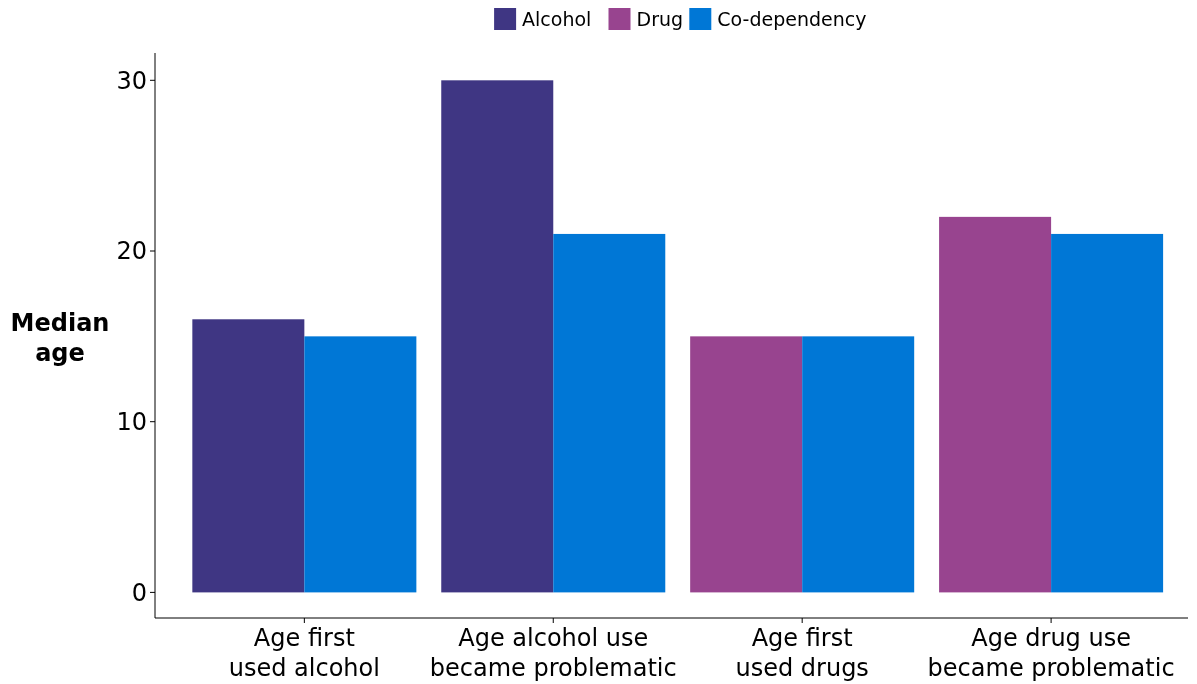 This screenshot has width=1197, height=684. I want to click on x-tick-label: Age drug use became problematic, so click(1051, 653).